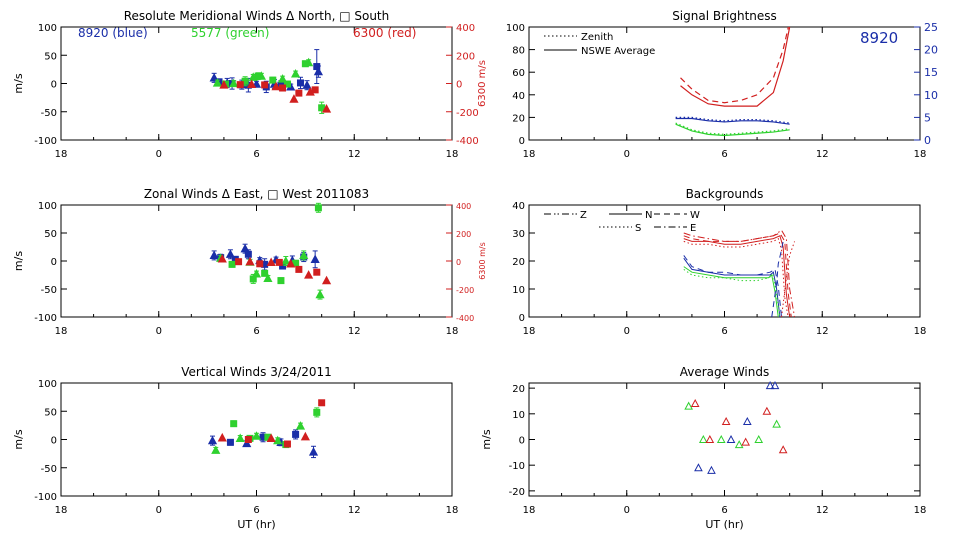 This screenshot has width=960, height=540. Describe the element at coordinates (18, 439) in the screenshot. I see `vert-ylabel: m/s` at that location.